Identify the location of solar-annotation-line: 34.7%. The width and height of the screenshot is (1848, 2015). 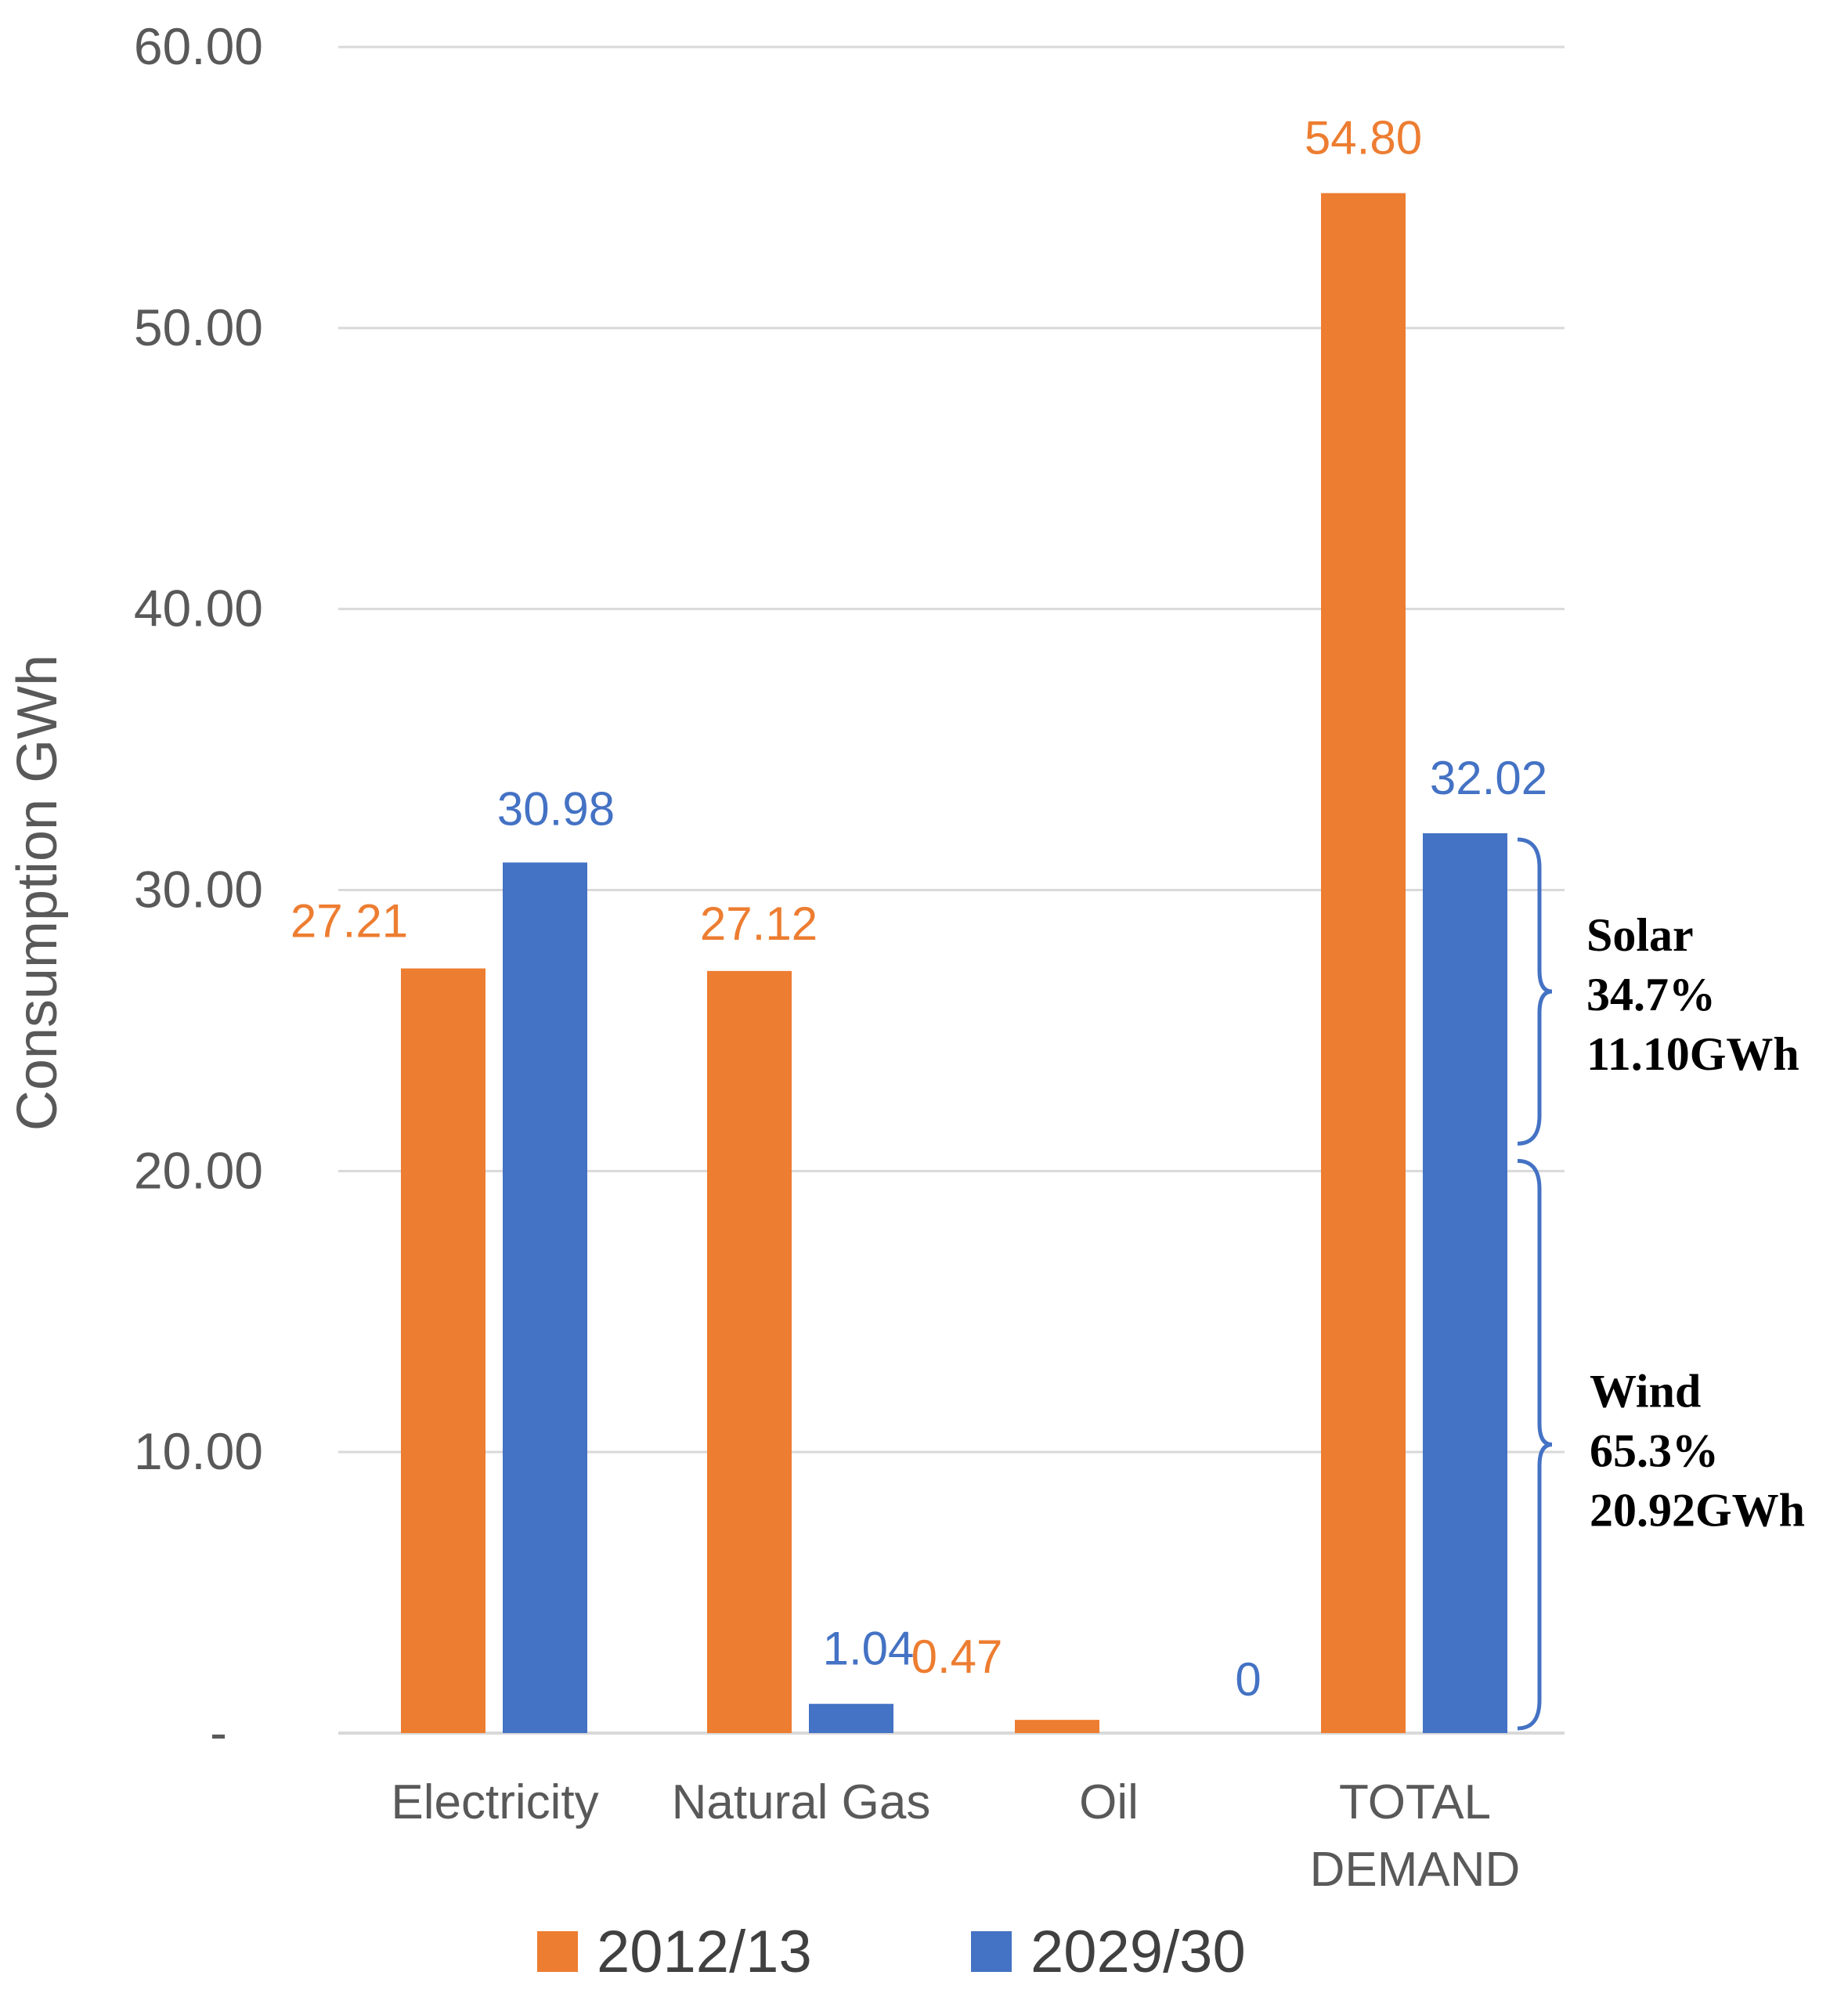
(1651, 994).